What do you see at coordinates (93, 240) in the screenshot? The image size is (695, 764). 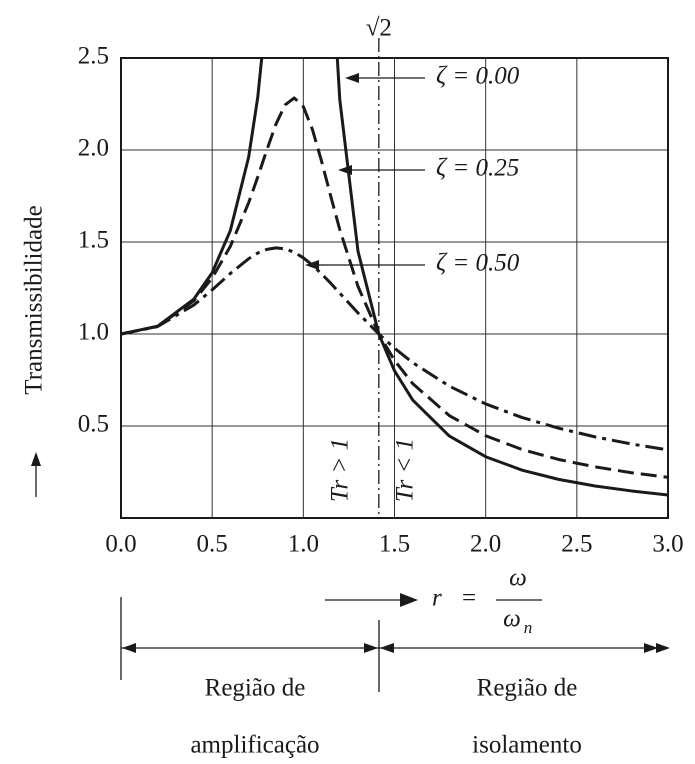 I see `y-tick-label: 1.5` at bounding box center [93, 240].